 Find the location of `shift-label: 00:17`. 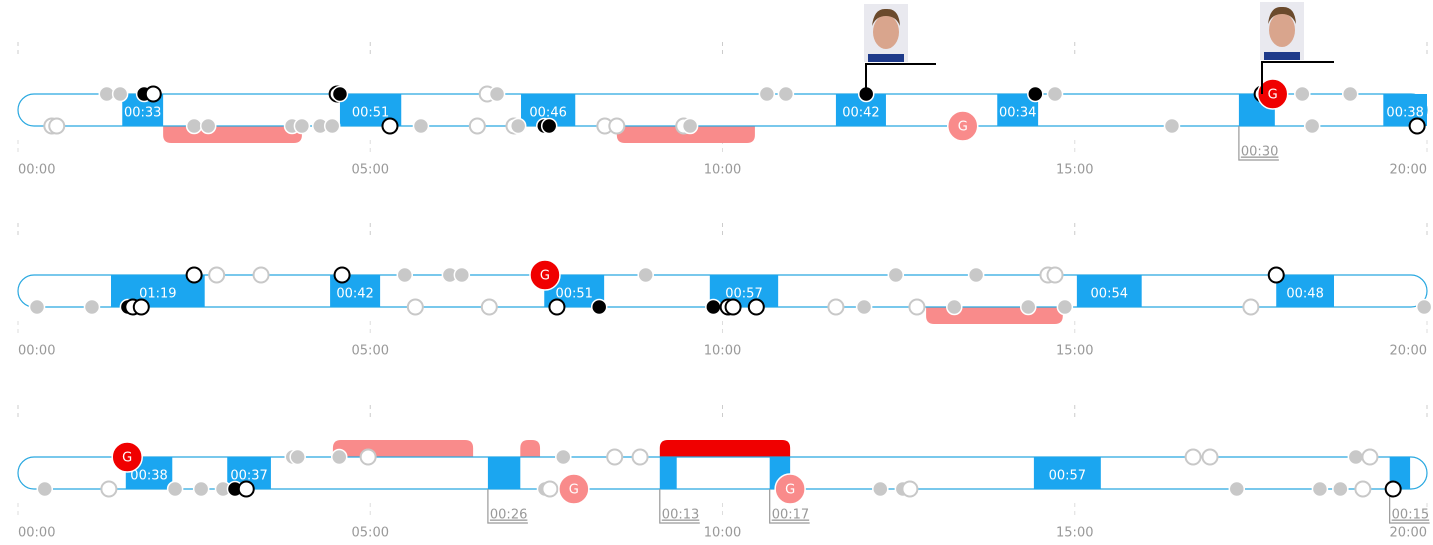

shift-label: 00:17 is located at coordinates (790, 515).